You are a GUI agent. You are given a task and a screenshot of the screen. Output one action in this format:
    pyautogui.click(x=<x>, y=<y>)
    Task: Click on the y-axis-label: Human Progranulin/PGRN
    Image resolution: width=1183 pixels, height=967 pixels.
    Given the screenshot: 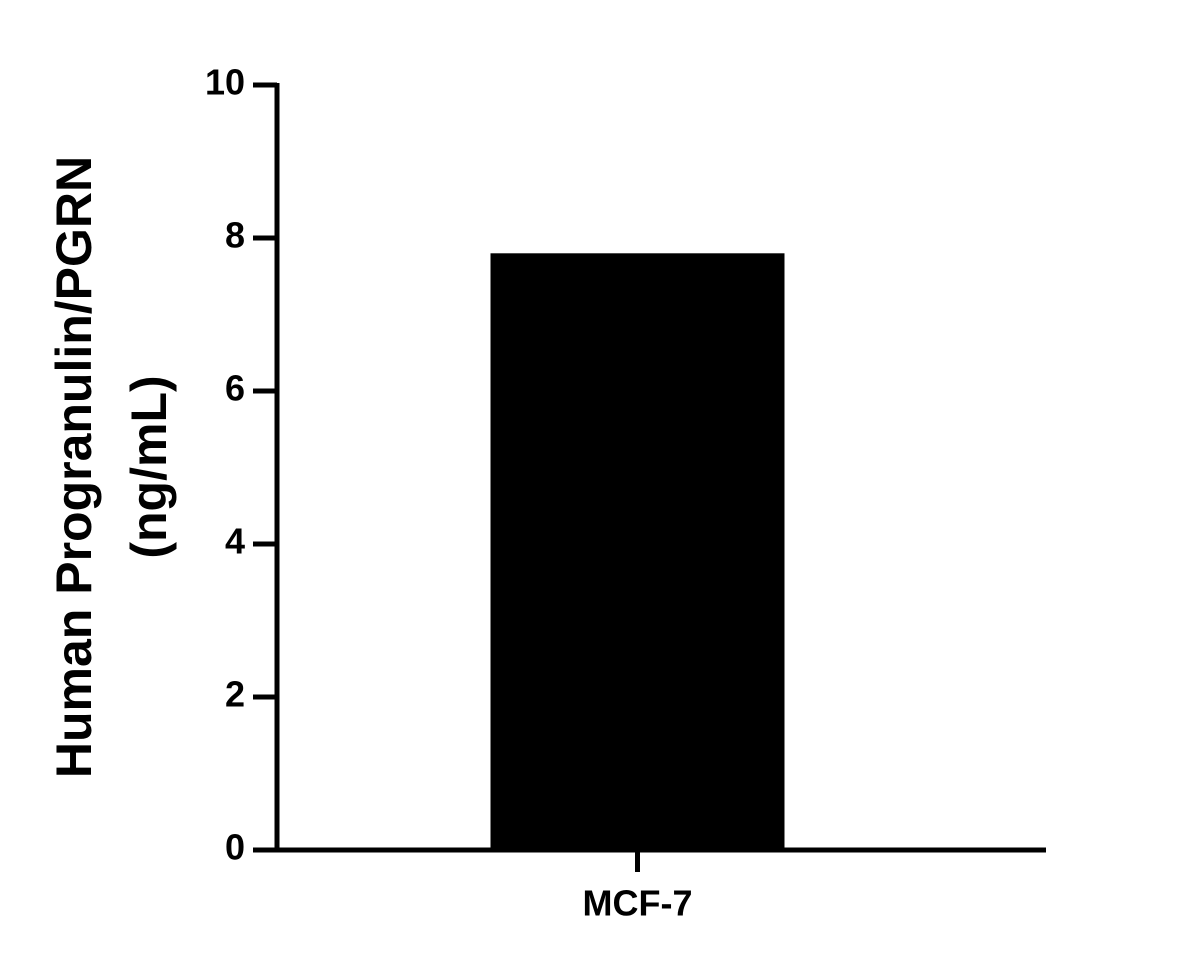 What is the action you would take?
    pyautogui.click(x=74, y=467)
    